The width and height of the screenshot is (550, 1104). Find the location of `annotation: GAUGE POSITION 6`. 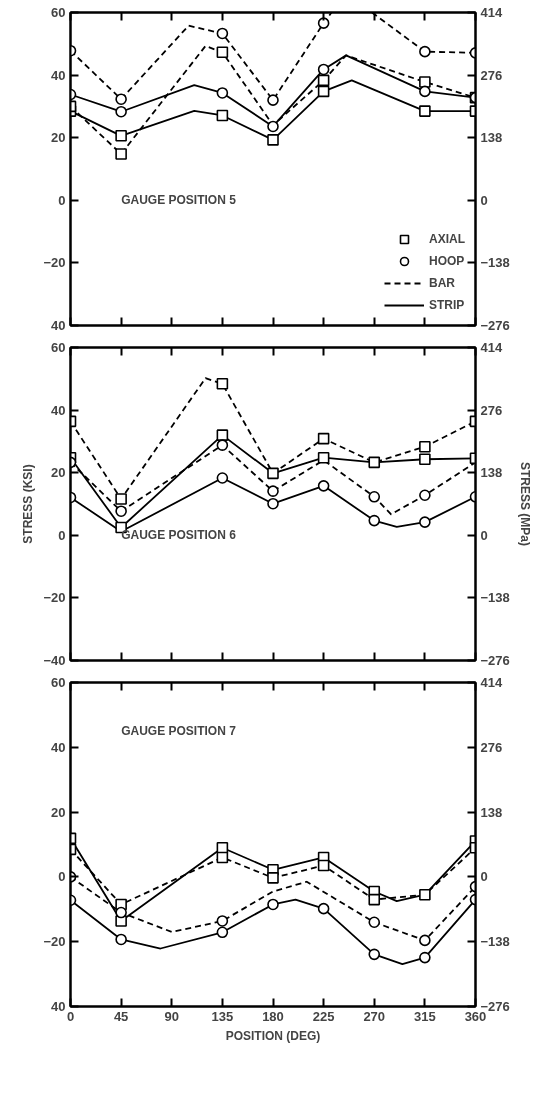

annotation: GAUGE POSITION 6 is located at coordinates (179, 535).